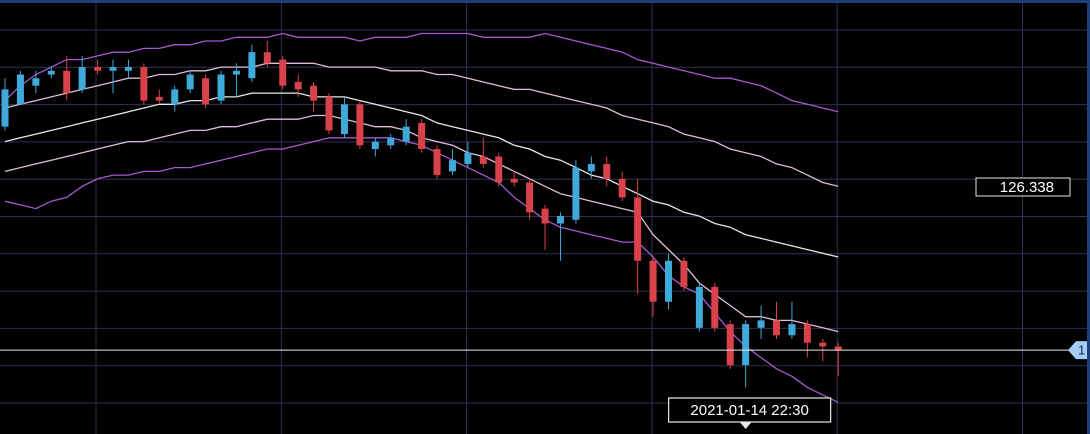  Describe the element at coordinates (545, 1) in the screenshot. I see `top-border` at that location.